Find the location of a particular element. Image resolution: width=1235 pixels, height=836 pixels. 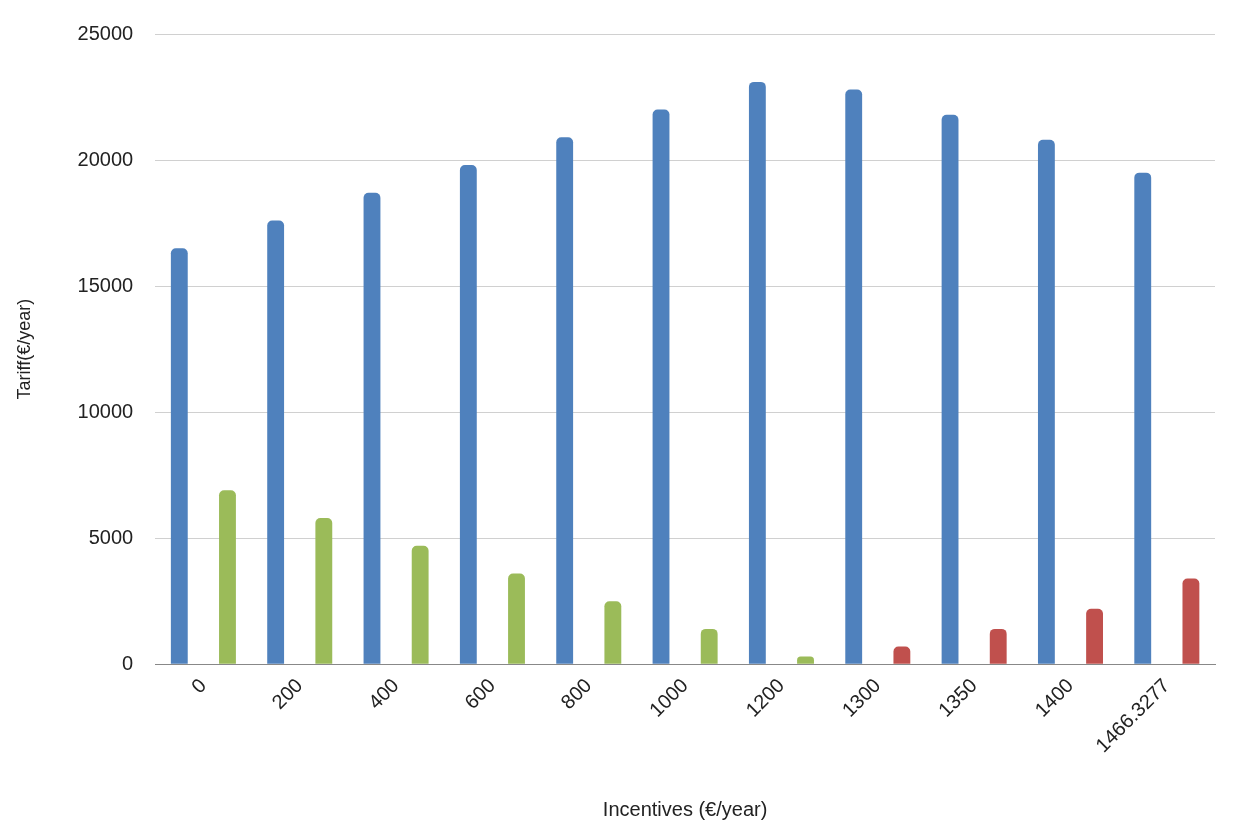

y-tick-label: 20000 is located at coordinates (105, 158).